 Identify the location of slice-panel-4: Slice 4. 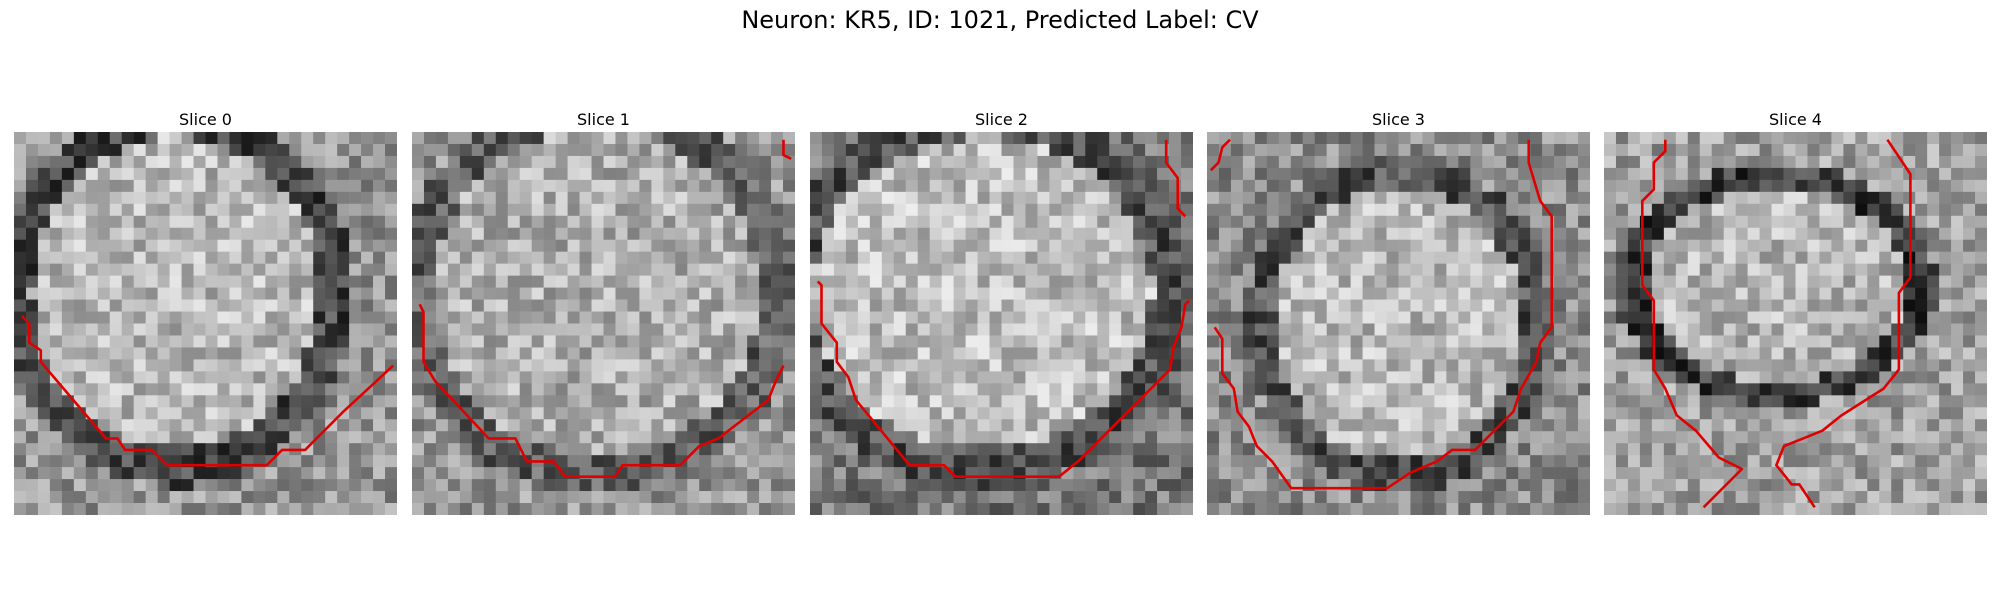
(1795, 311).